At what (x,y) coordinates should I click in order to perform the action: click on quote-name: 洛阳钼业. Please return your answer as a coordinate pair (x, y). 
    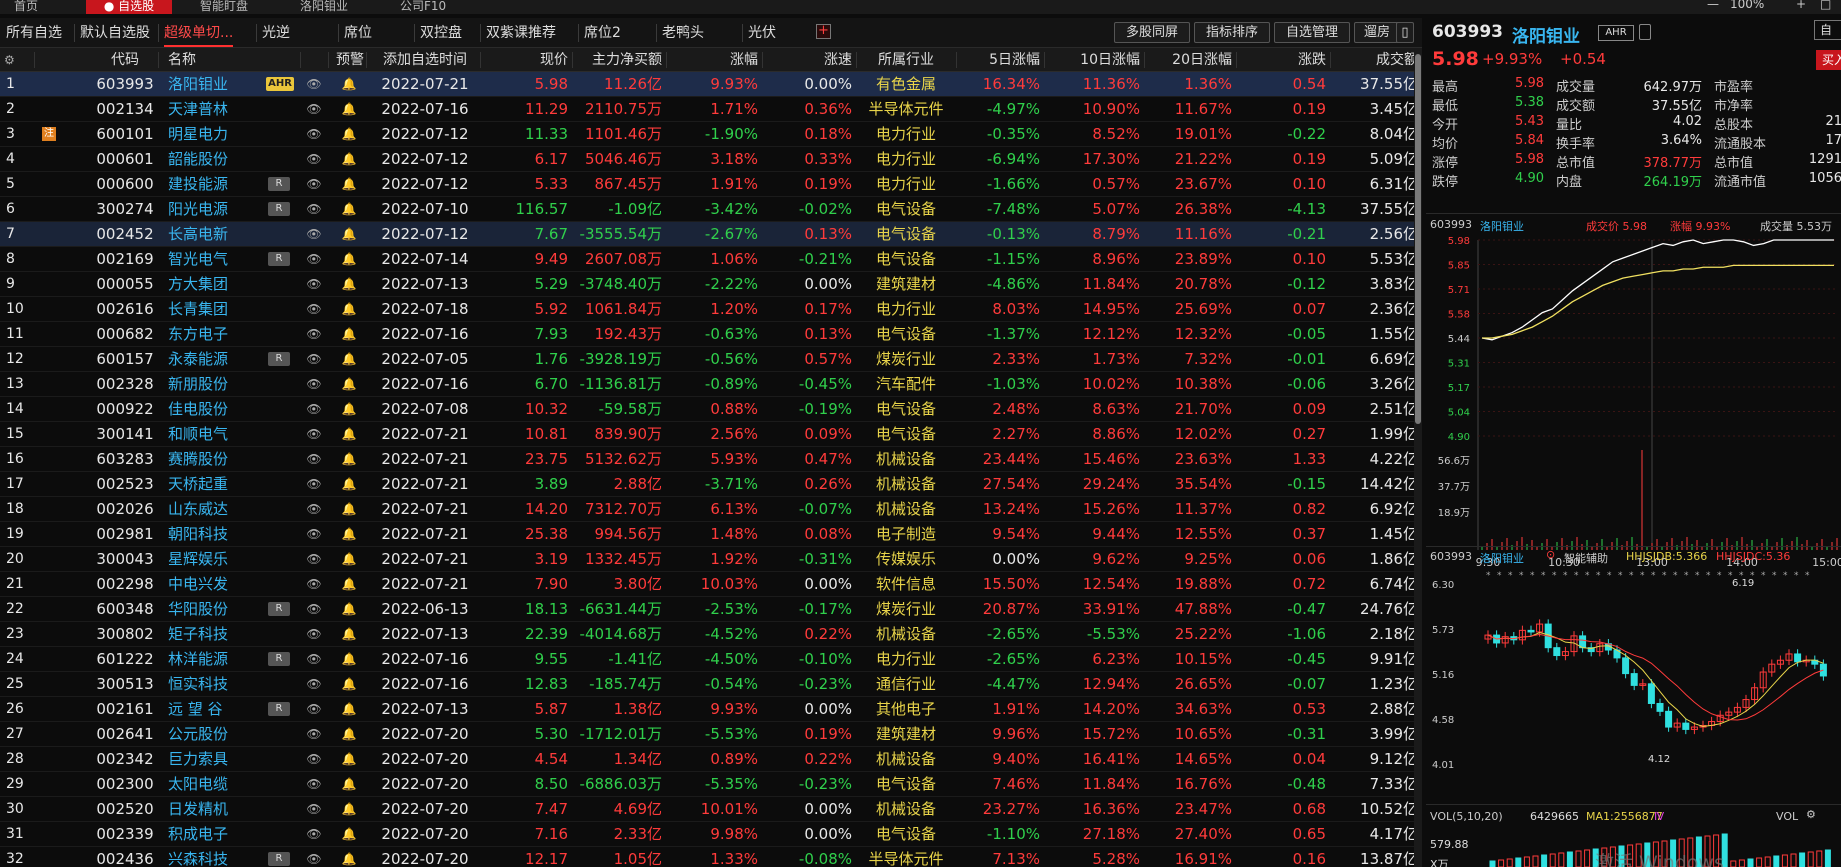
    Looking at the image, I should click on (1546, 37).